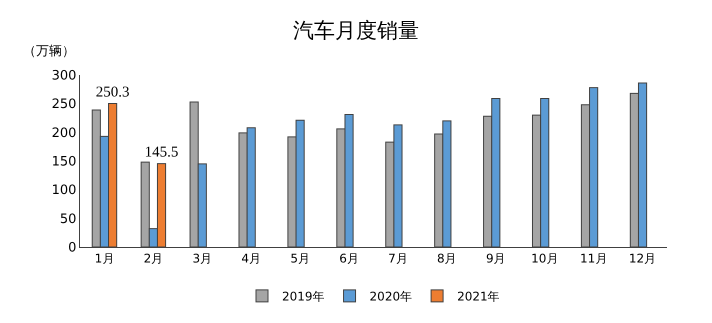 This screenshot has height=323, width=712. I want to click on y-tick-label: 300, so click(64, 76).